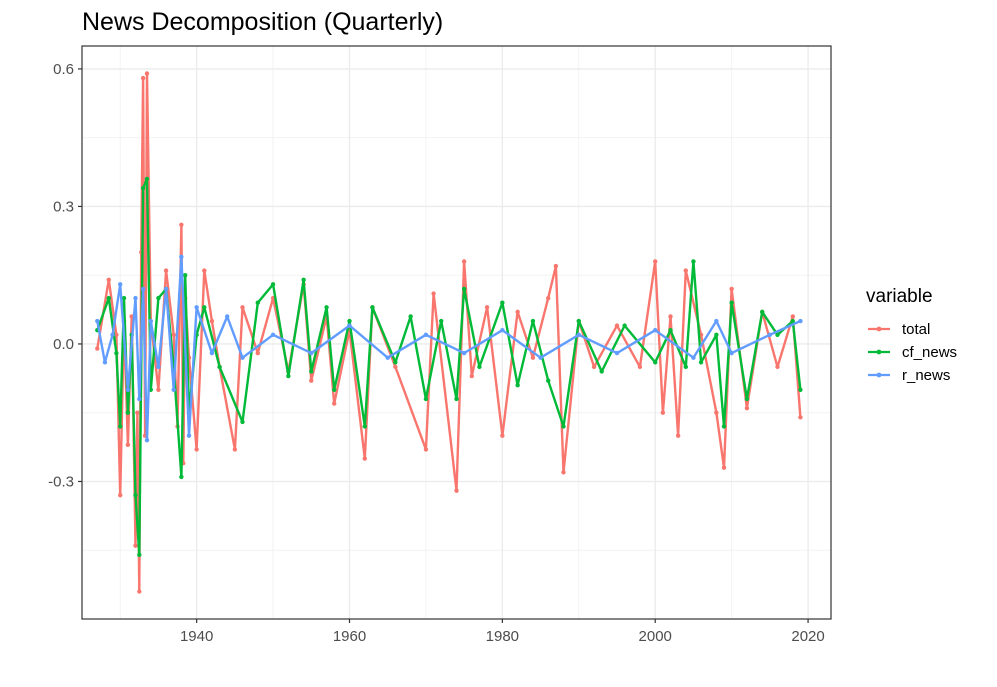  Describe the element at coordinates (63, 69) in the screenshot. I see `y-tick-label: 0.6` at that location.